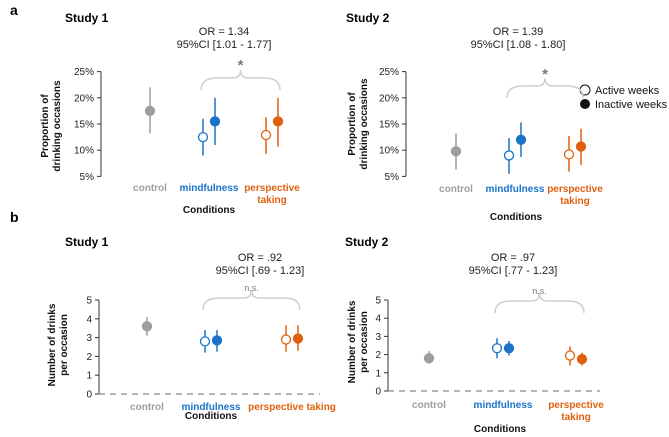 This screenshot has height=437, width=669. What do you see at coordinates (513, 258) in the screenshot?
I see `odds-ratio: OR = .97` at bounding box center [513, 258].